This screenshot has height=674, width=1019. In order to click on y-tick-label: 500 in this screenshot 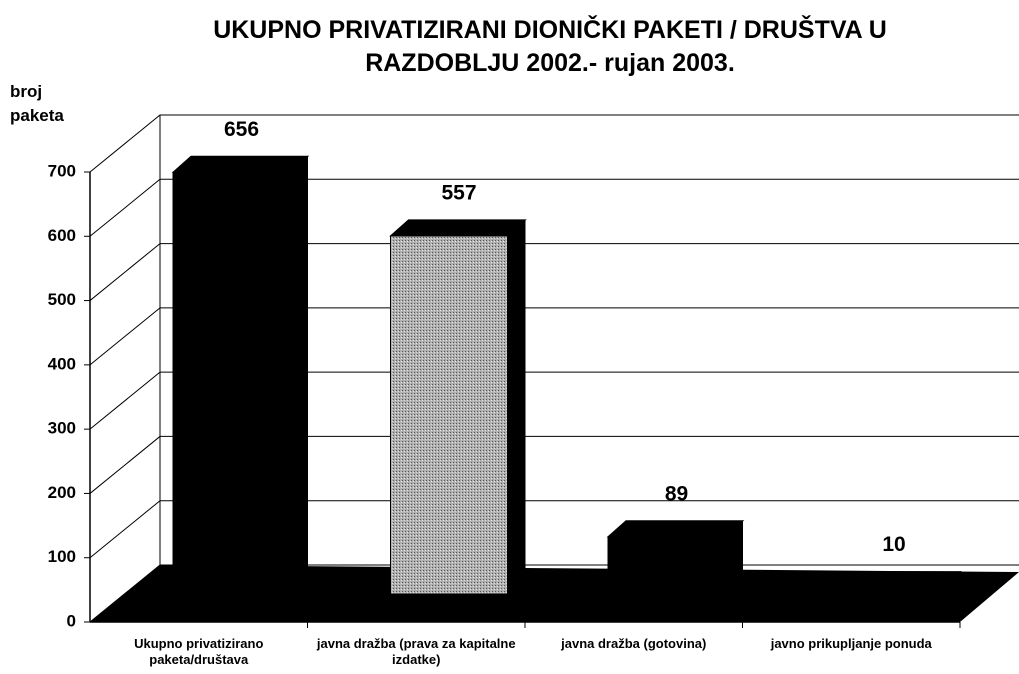, I will do `click(62, 299)`.